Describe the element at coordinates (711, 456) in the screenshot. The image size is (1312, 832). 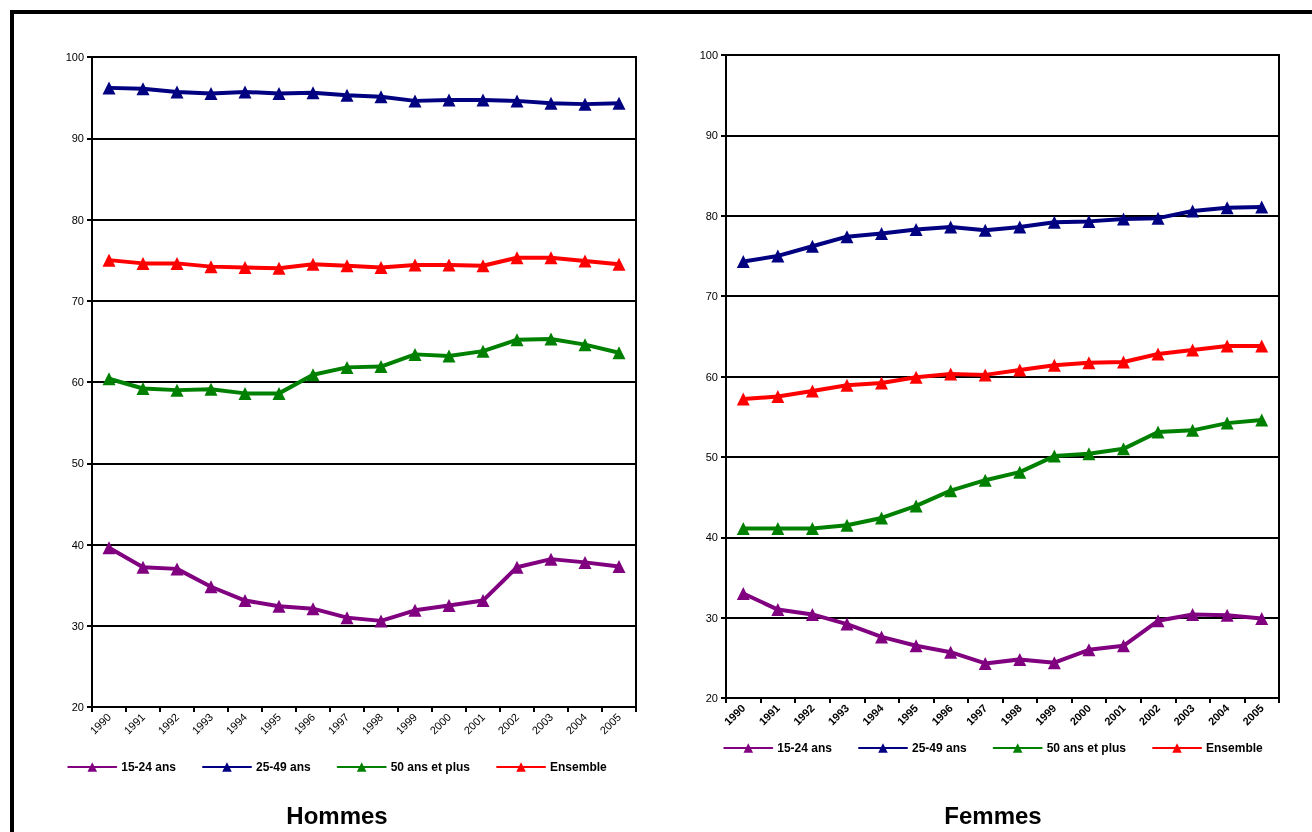
I see `y-tick-label: 50` at that location.